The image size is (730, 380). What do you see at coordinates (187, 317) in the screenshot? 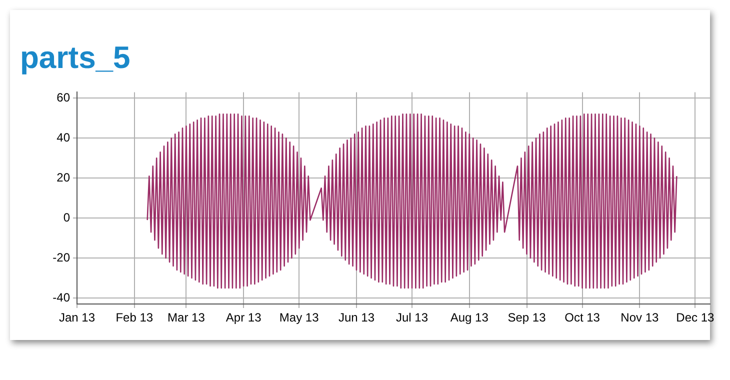
I see `x-tick-label: Mar 13` at bounding box center [187, 317].